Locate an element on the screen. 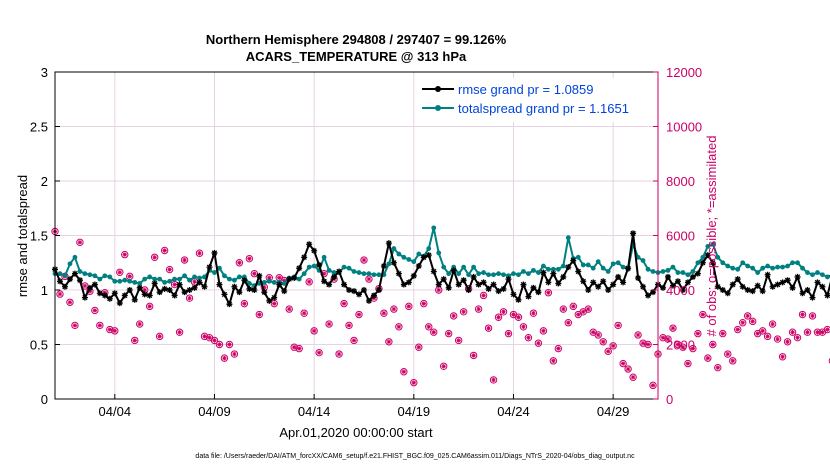 The image size is (830, 470). legend-rmse-marker is located at coordinates (438, 89).